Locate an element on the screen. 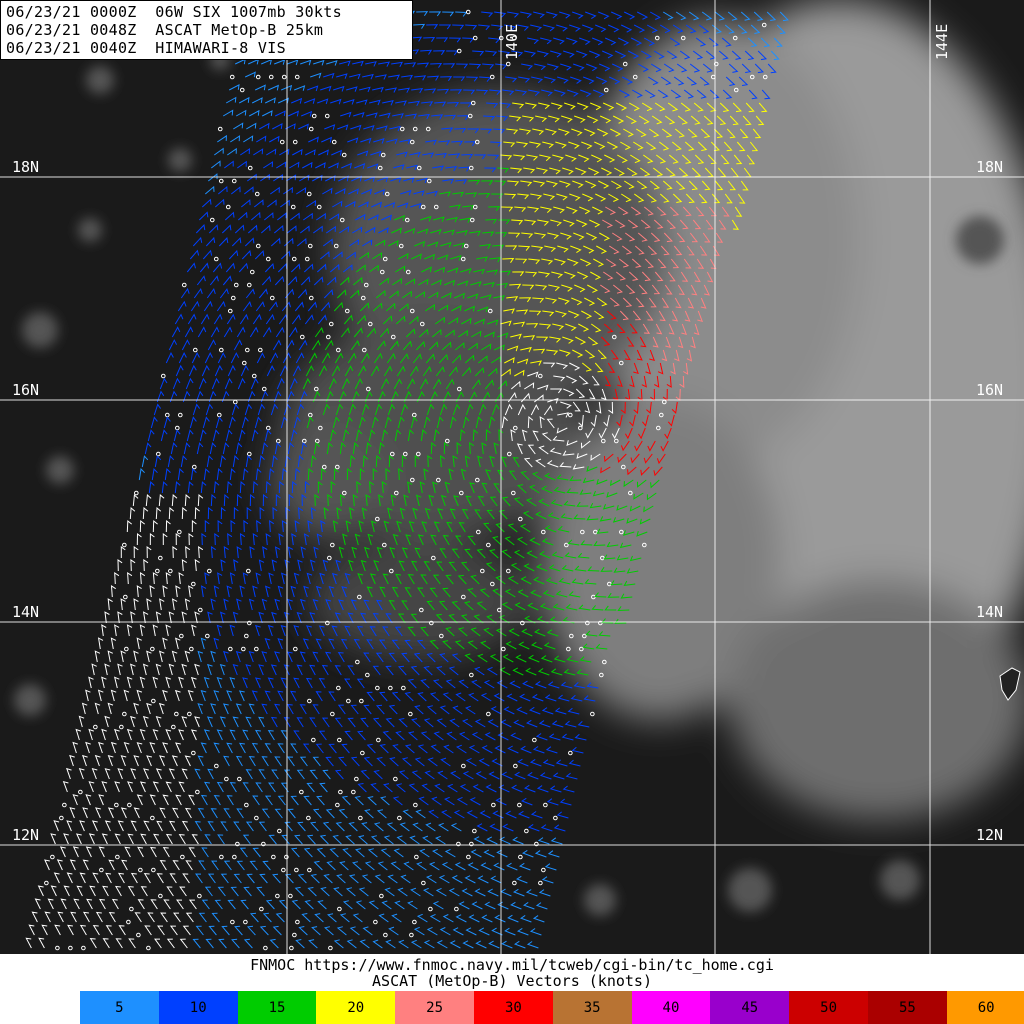 The height and width of the screenshot is (1024, 1024). lat-label-16n-right: 16N is located at coordinates (990, 390).